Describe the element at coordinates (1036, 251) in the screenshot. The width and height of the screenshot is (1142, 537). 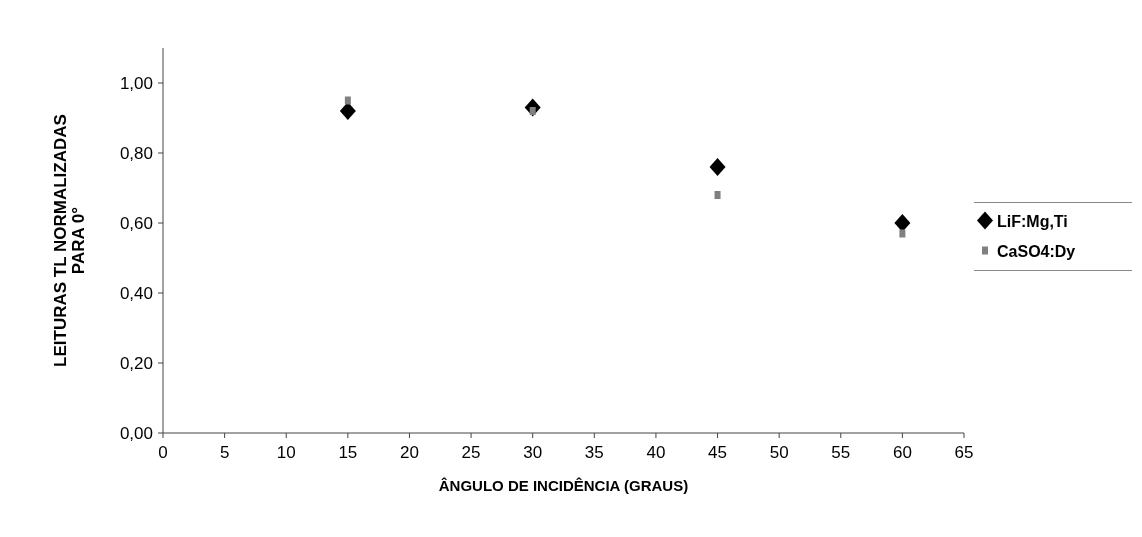
I see `legend-label: CaSO4:Dy` at that location.